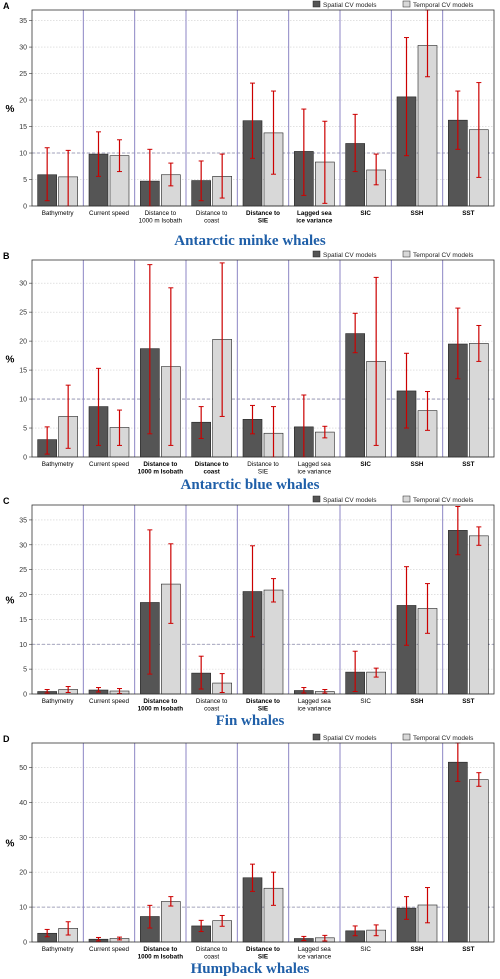 Image resolution: width=500 pixels, height=979 pixels. What do you see at coordinates (23, 803) in the screenshot?
I see `y-tick-label: 40` at bounding box center [23, 803].